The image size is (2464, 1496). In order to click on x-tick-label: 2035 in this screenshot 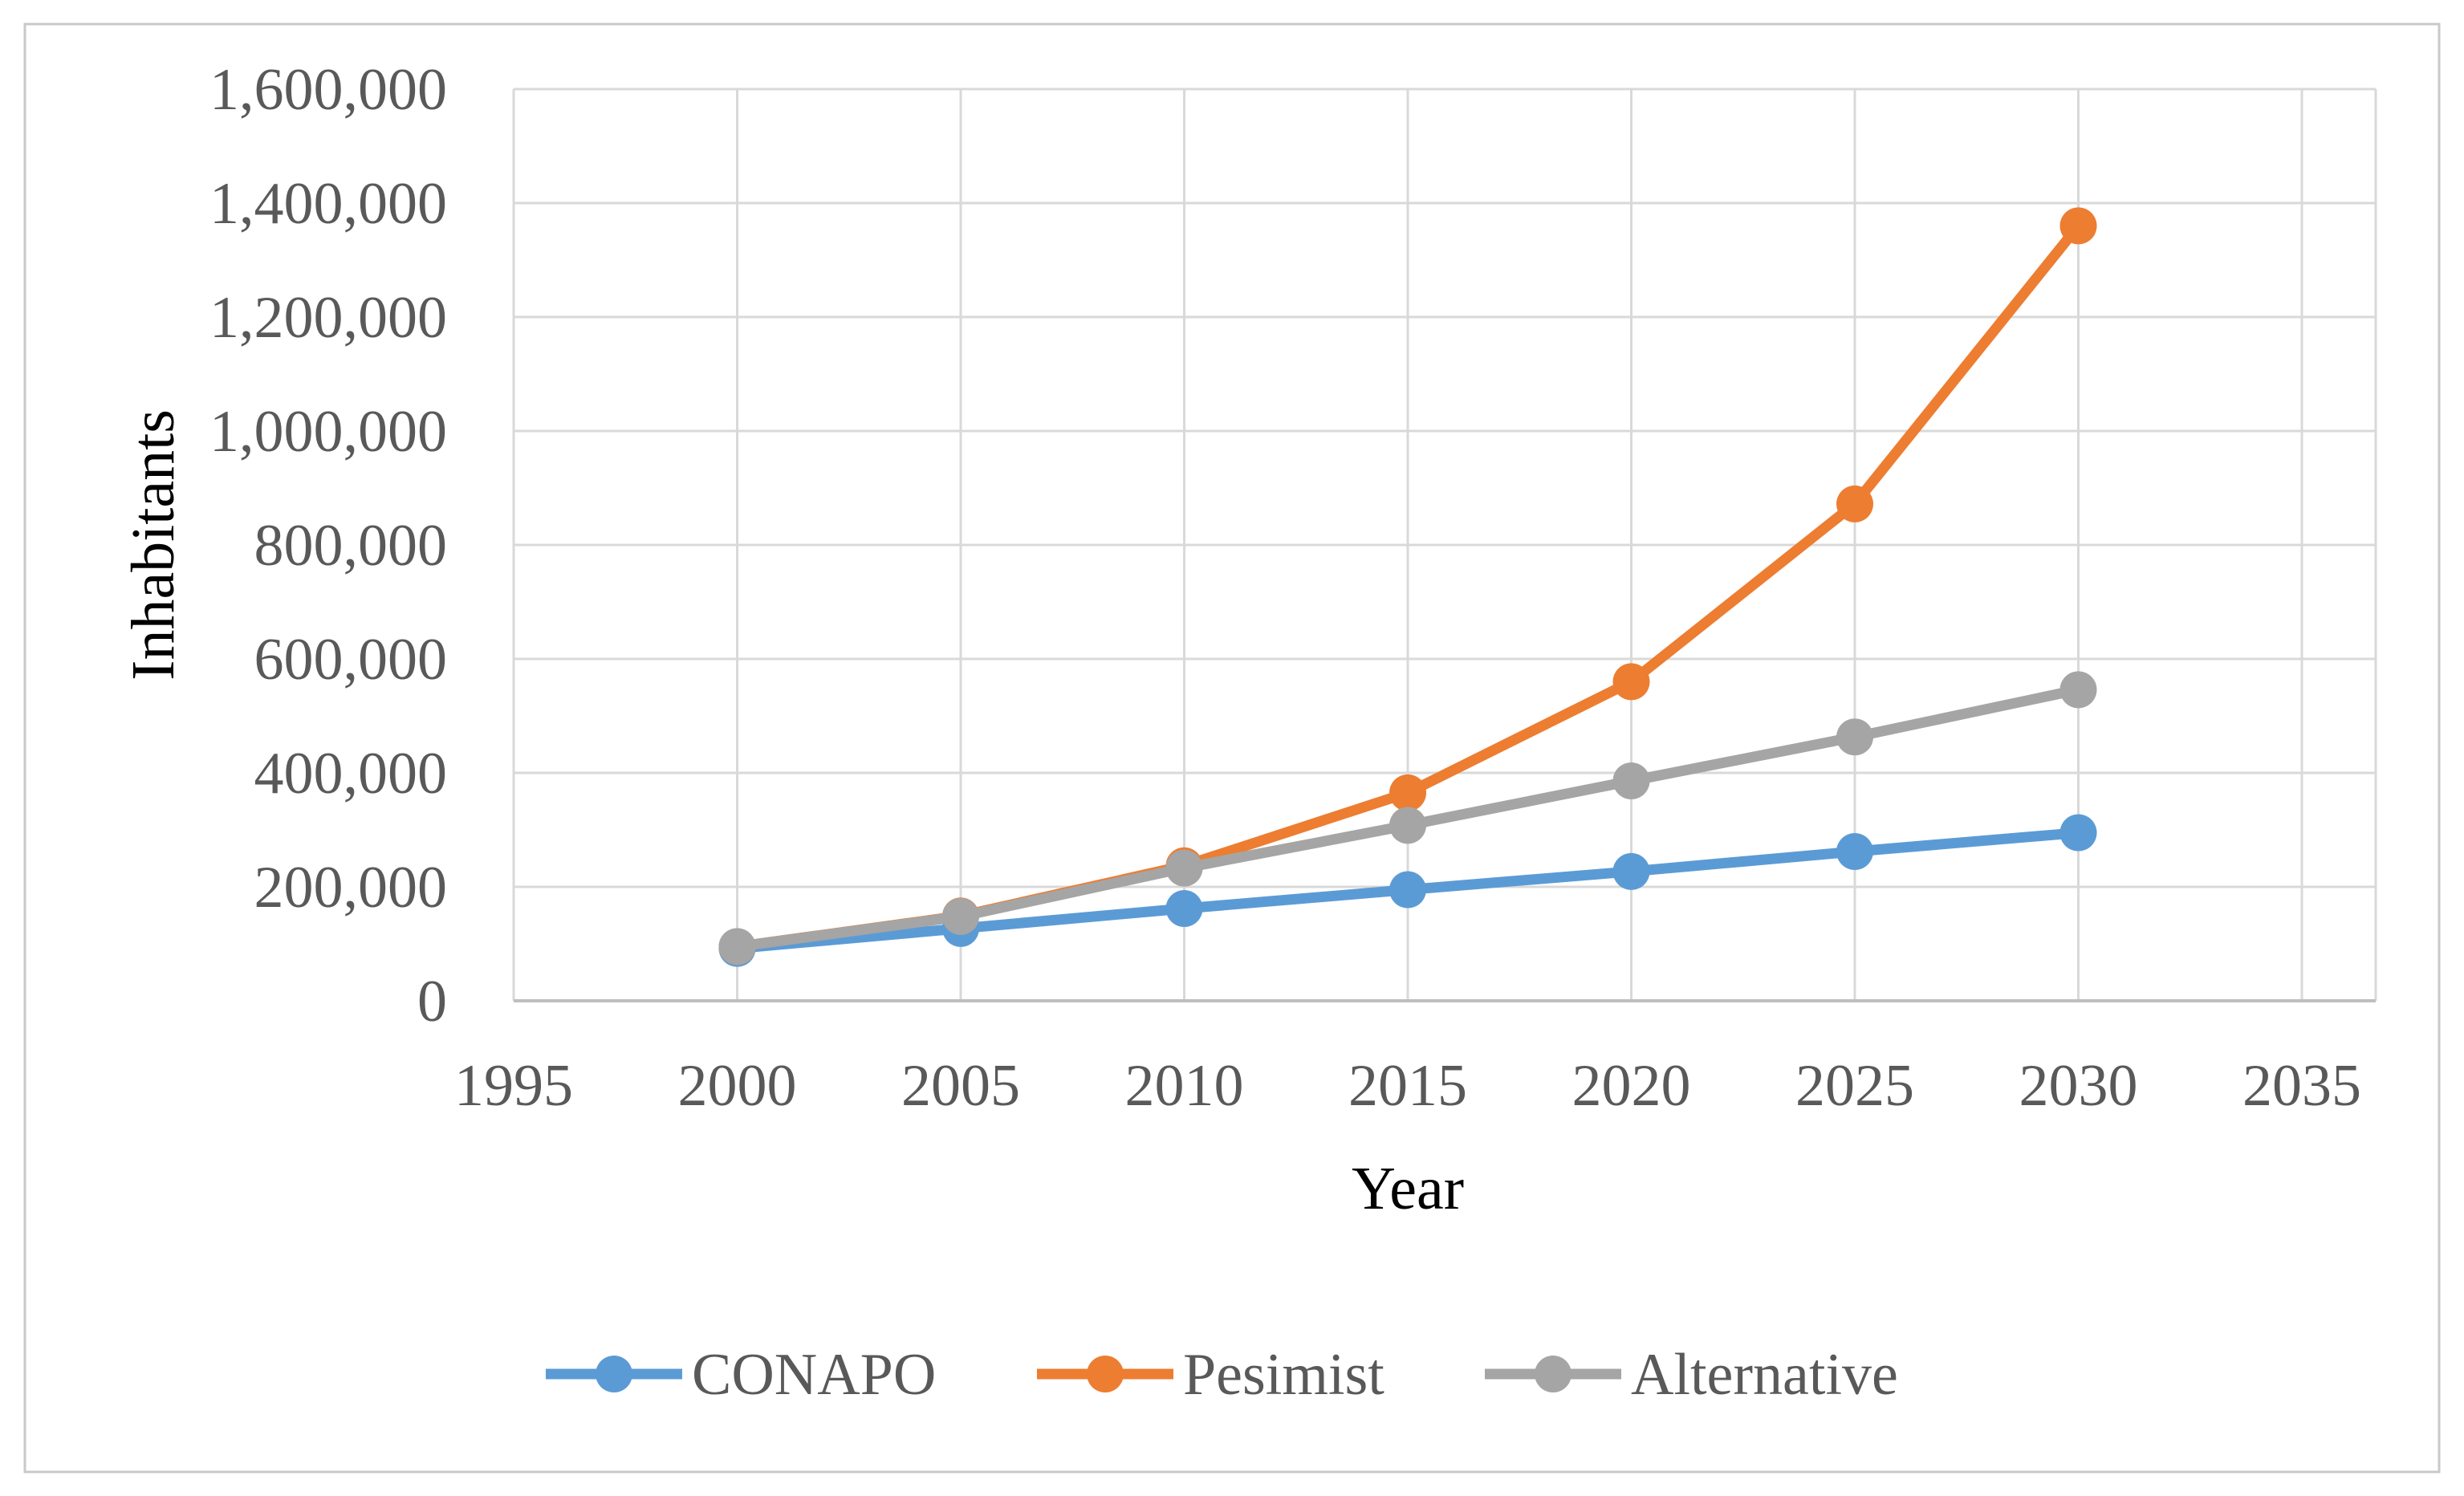, I will do `click(2301, 1086)`.